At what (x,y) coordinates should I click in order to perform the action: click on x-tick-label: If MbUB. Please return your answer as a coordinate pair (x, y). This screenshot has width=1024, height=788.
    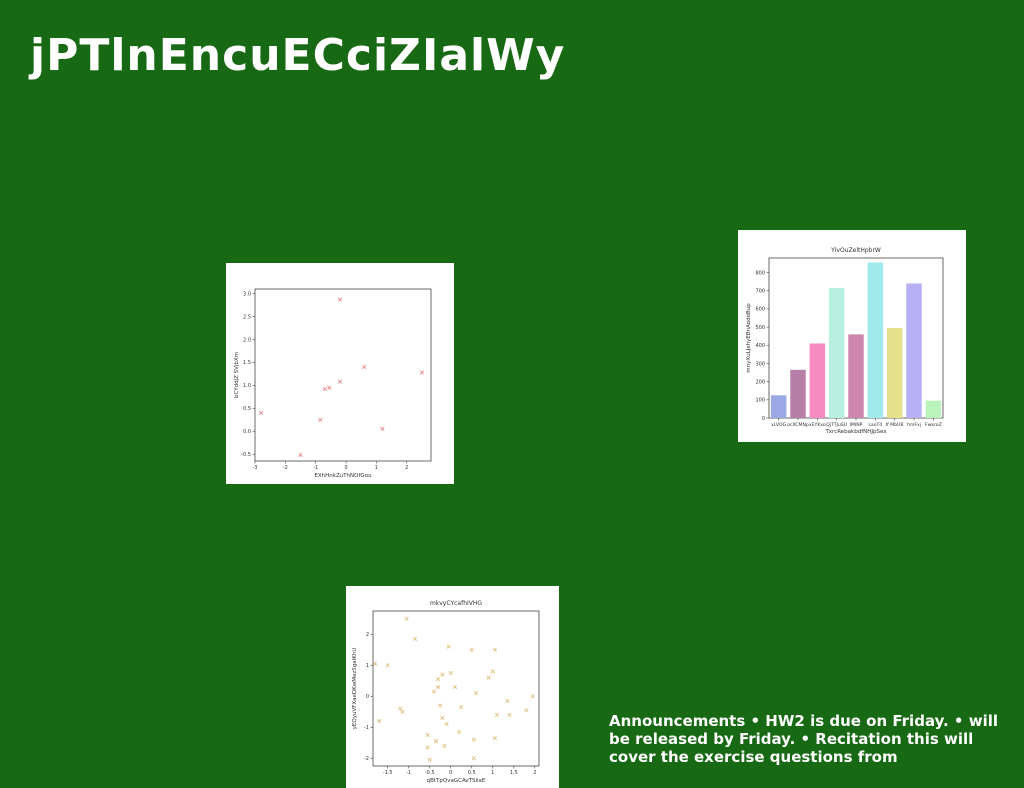
    Looking at the image, I should click on (895, 425).